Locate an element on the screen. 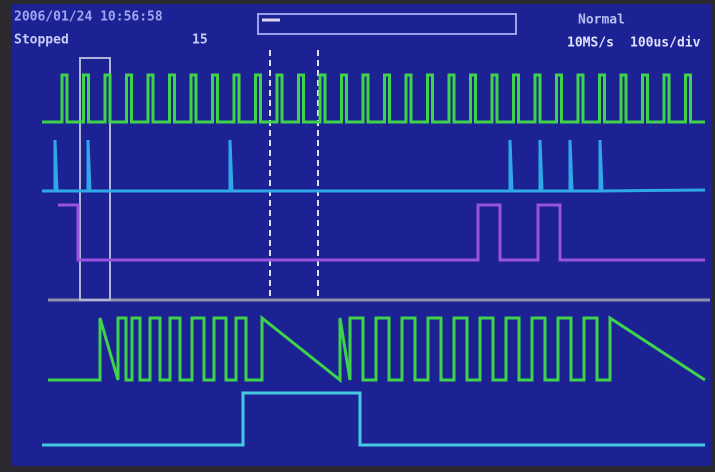 The width and height of the screenshot is (715, 472). time-div: 100us/div is located at coordinates (665, 43).